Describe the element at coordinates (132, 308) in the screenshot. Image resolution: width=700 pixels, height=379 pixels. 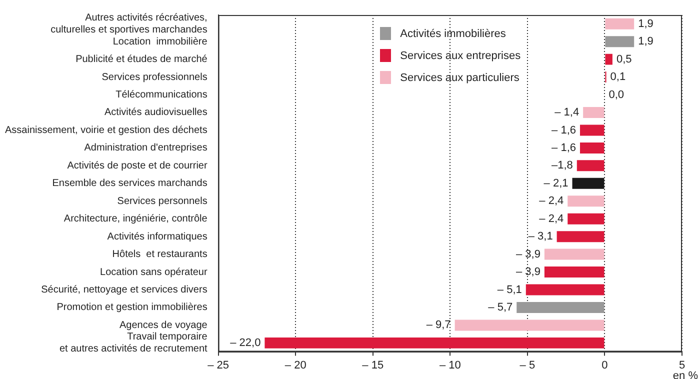
I see `y-tick-label: Promotion et gestion immobilières` at that location.